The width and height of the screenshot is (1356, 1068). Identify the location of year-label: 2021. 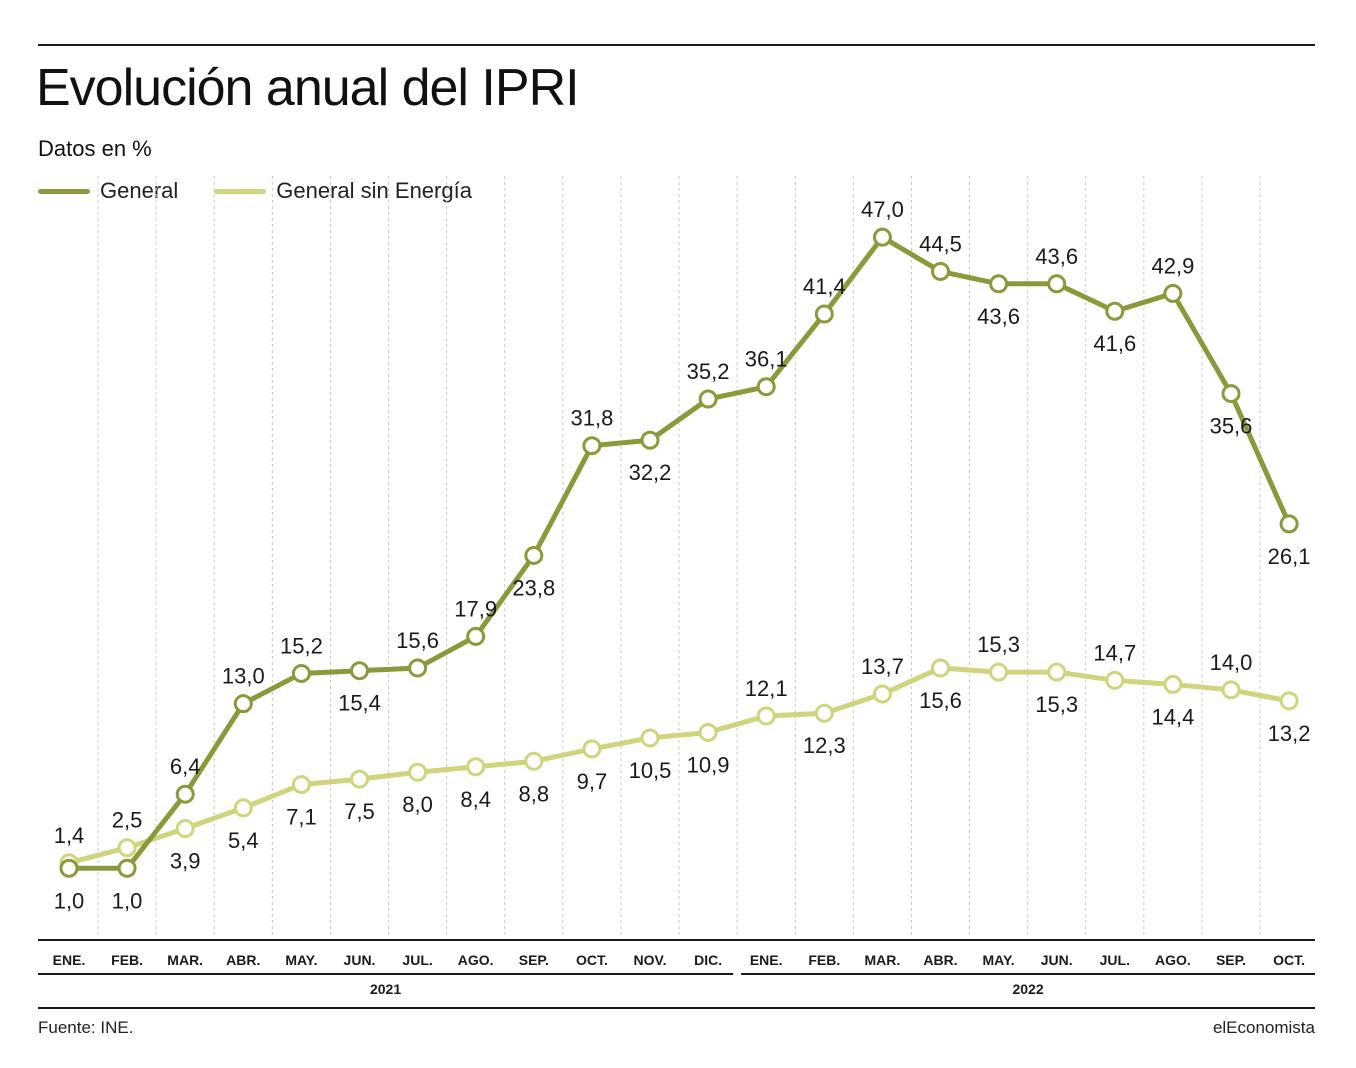
(385, 989).